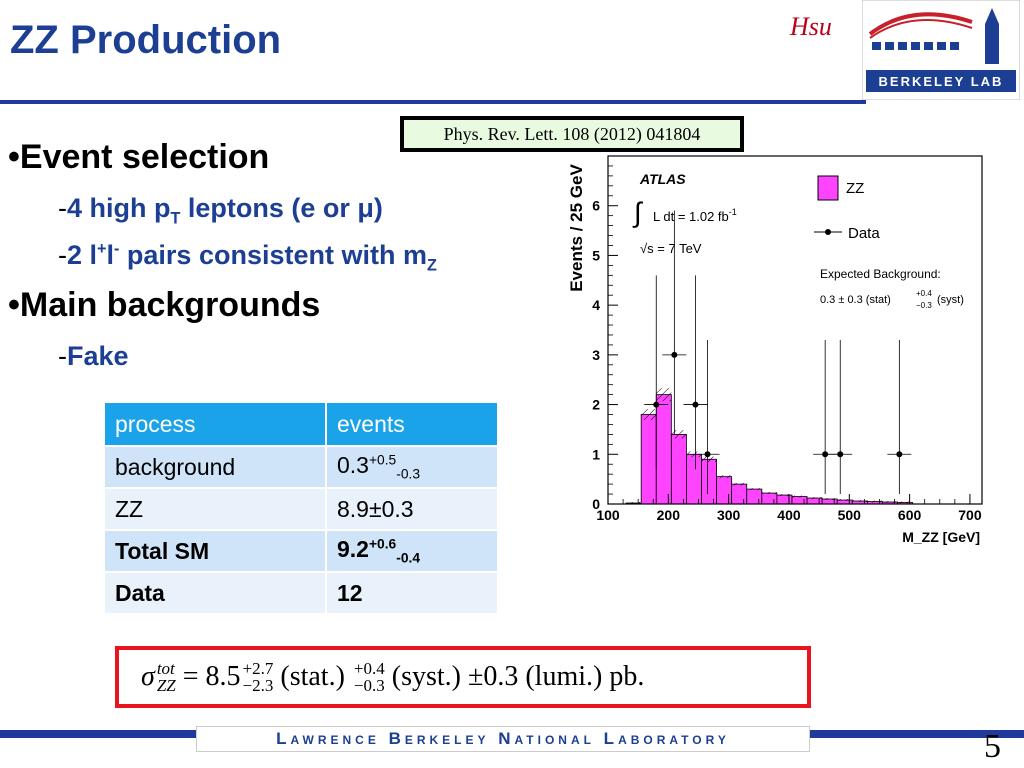 The image size is (1024, 768). Describe the element at coordinates (82, 255) in the screenshot. I see `pairs-text-a: 2 l` at that location.